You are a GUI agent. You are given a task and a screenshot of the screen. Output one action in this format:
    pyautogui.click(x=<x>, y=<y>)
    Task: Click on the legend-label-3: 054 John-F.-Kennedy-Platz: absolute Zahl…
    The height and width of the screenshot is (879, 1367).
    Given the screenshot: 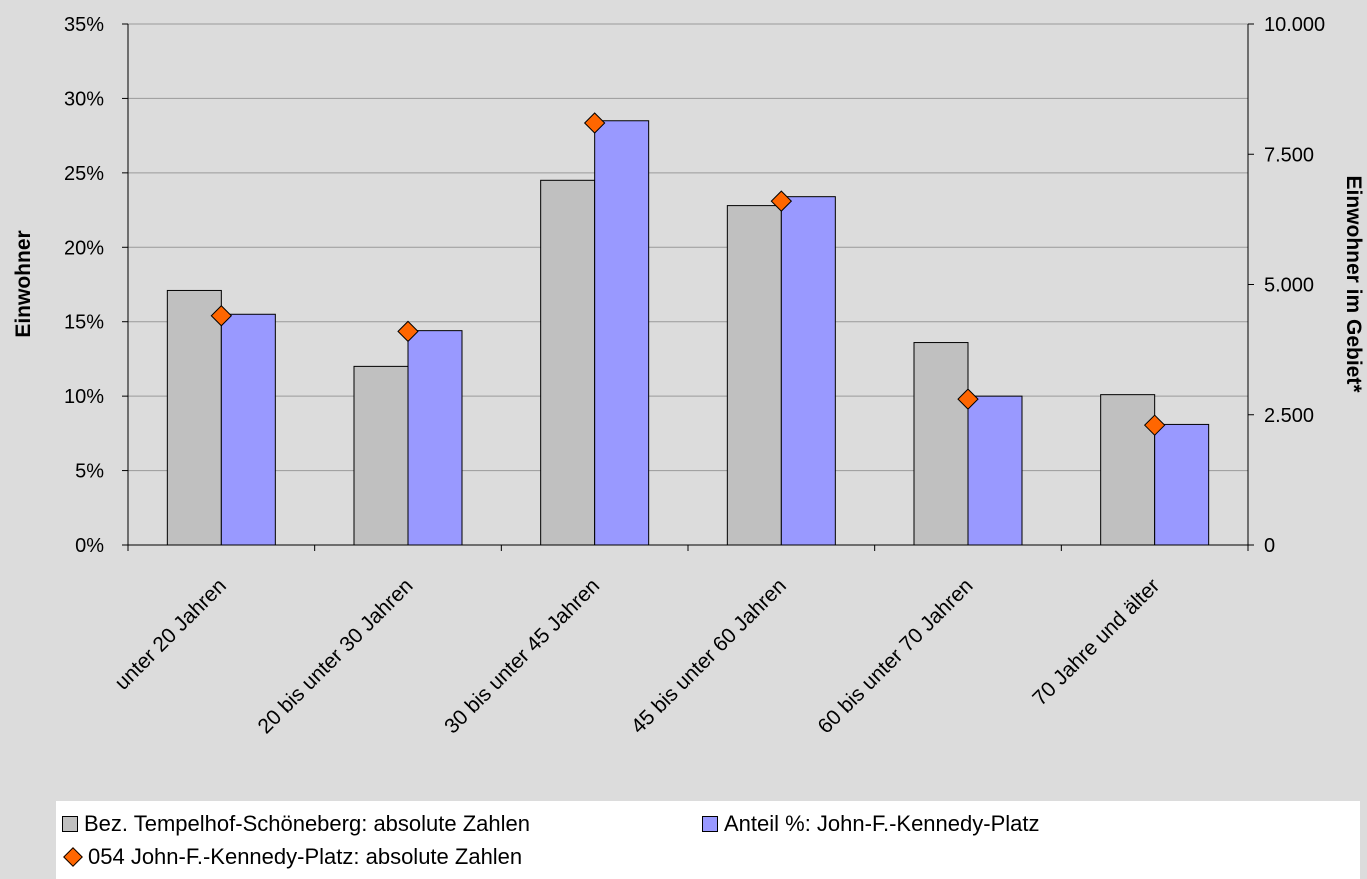 What is the action you would take?
    pyautogui.click(x=305, y=856)
    